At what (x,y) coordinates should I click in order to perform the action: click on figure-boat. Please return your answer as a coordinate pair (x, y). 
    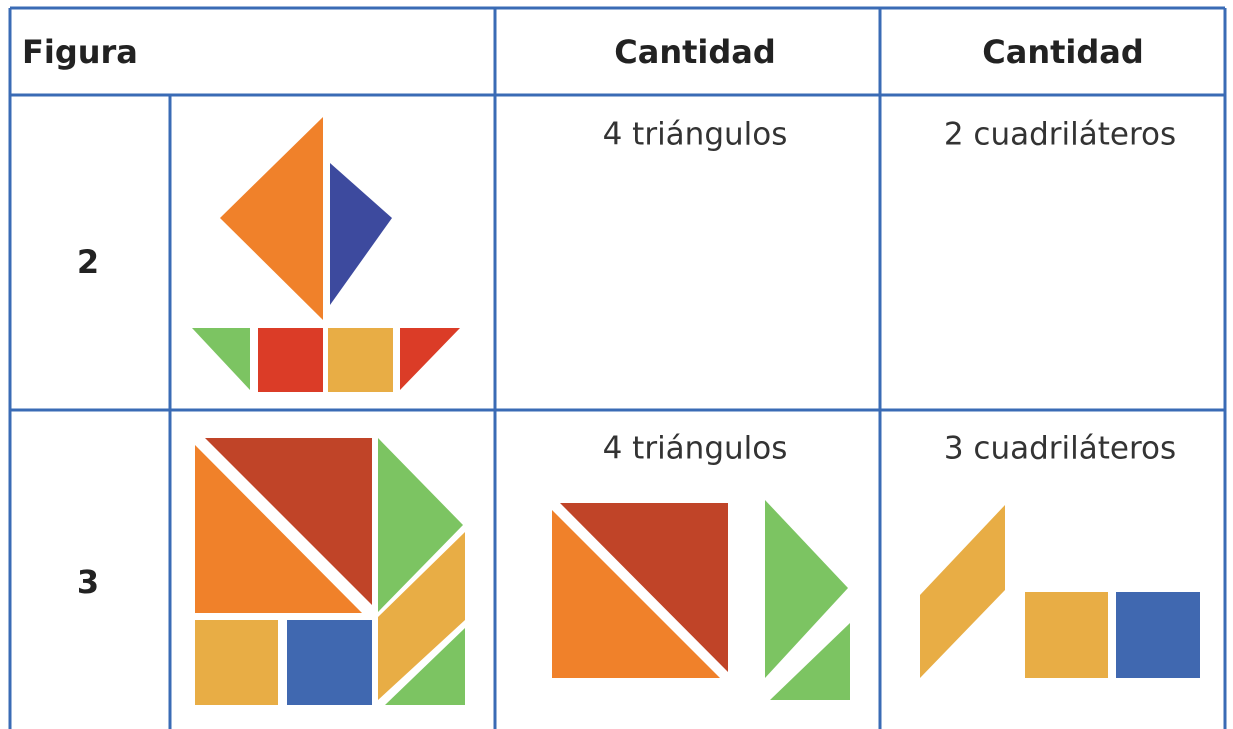
    Looking at the image, I should click on (326, 254).